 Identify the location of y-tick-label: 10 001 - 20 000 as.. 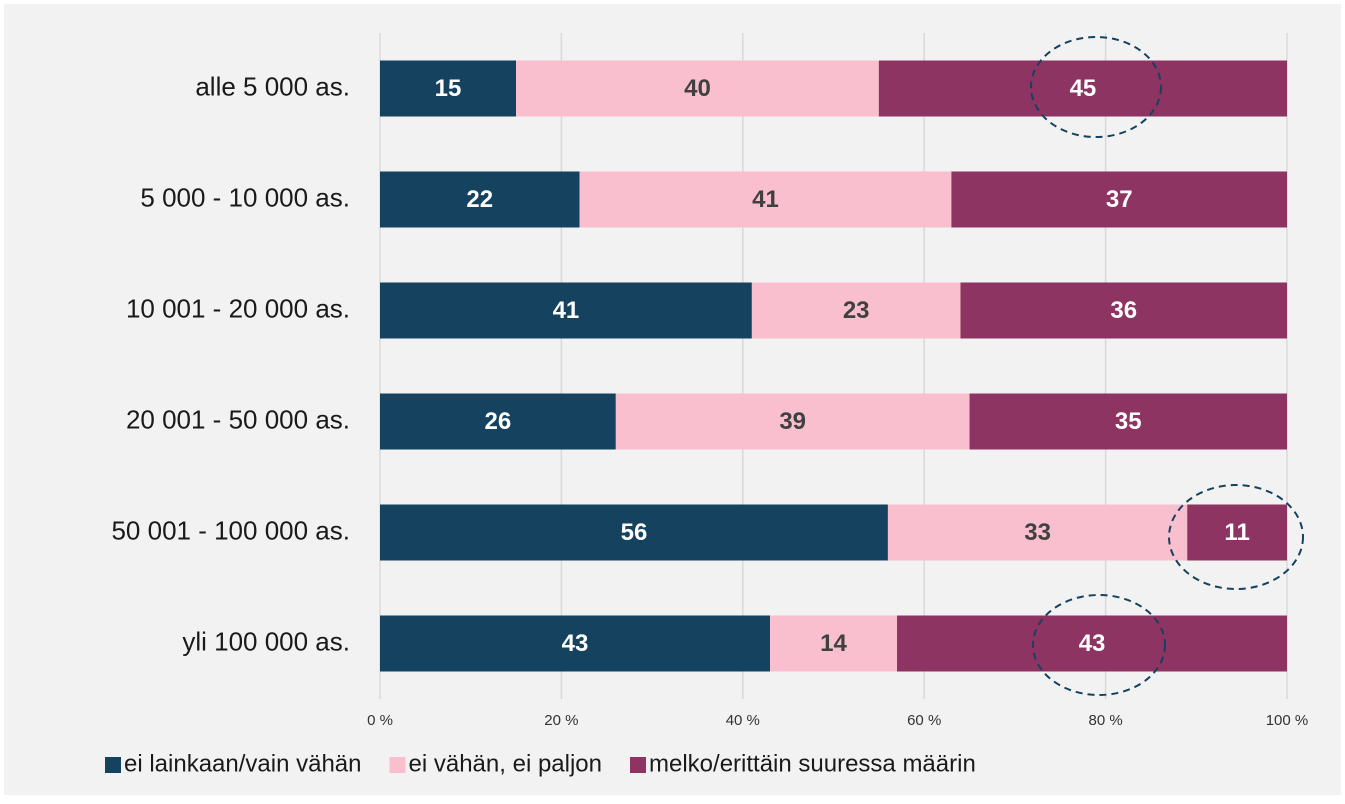
(238, 308).